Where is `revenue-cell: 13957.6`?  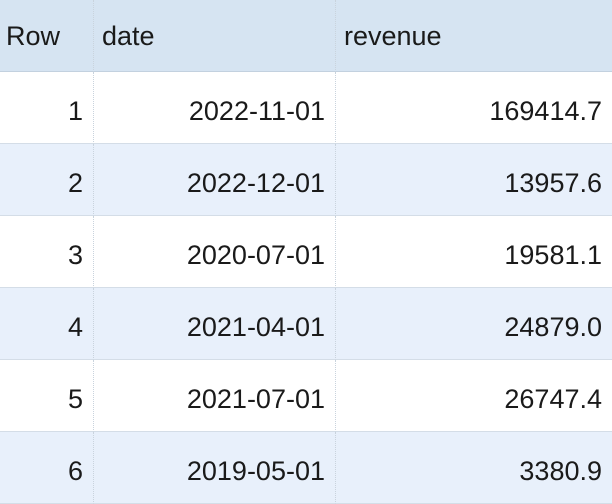 revenue-cell: 13957.6 is located at coordinates (474, 180).